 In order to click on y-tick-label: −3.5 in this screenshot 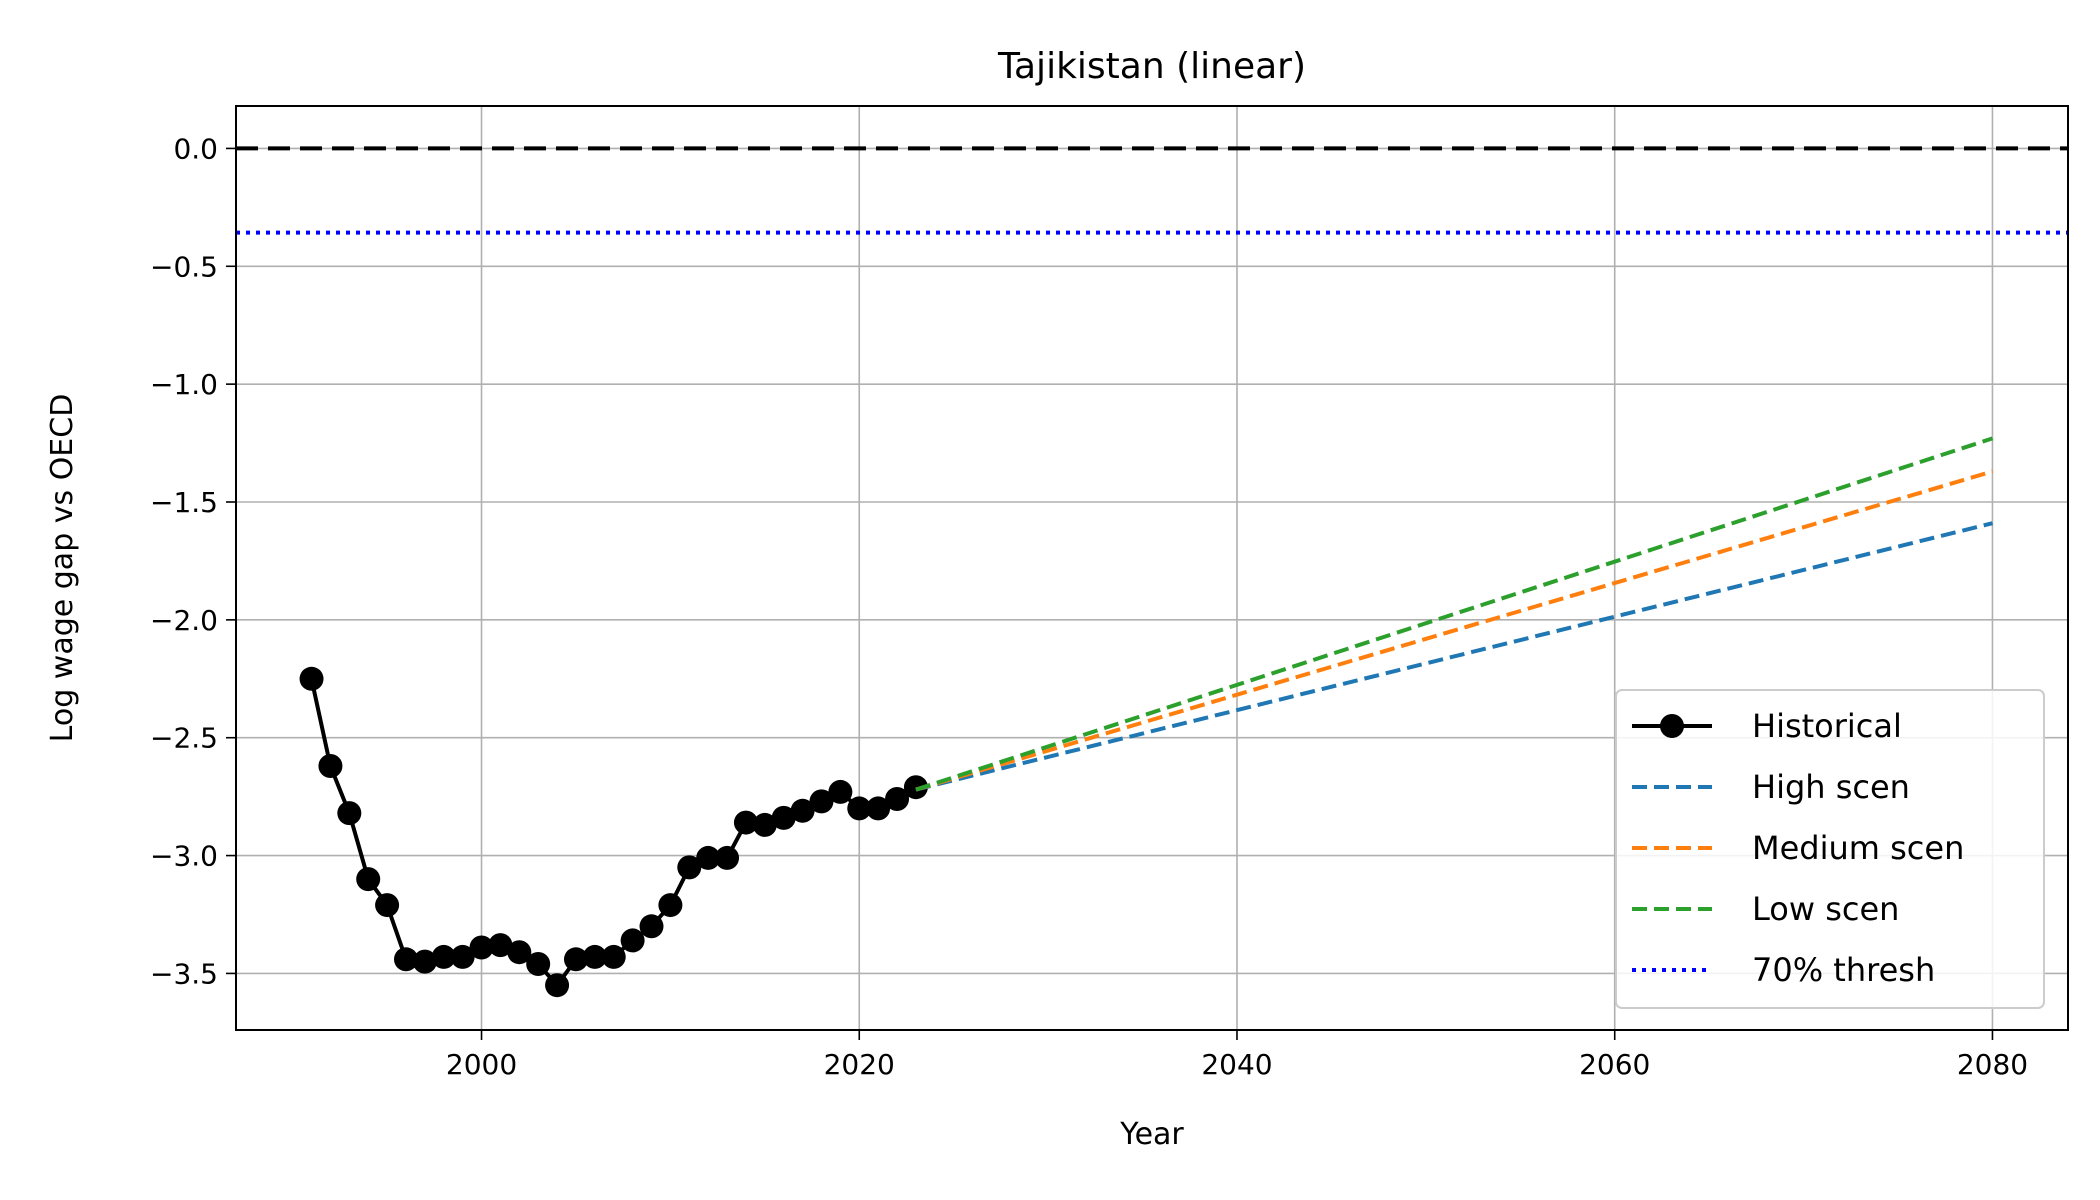, I will do `click(184, 973)`.